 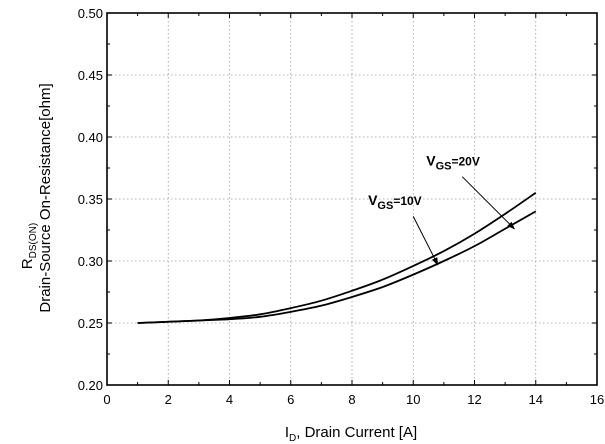 I want to click on y-tick-label: 0.45, so click(x=90, y=75).